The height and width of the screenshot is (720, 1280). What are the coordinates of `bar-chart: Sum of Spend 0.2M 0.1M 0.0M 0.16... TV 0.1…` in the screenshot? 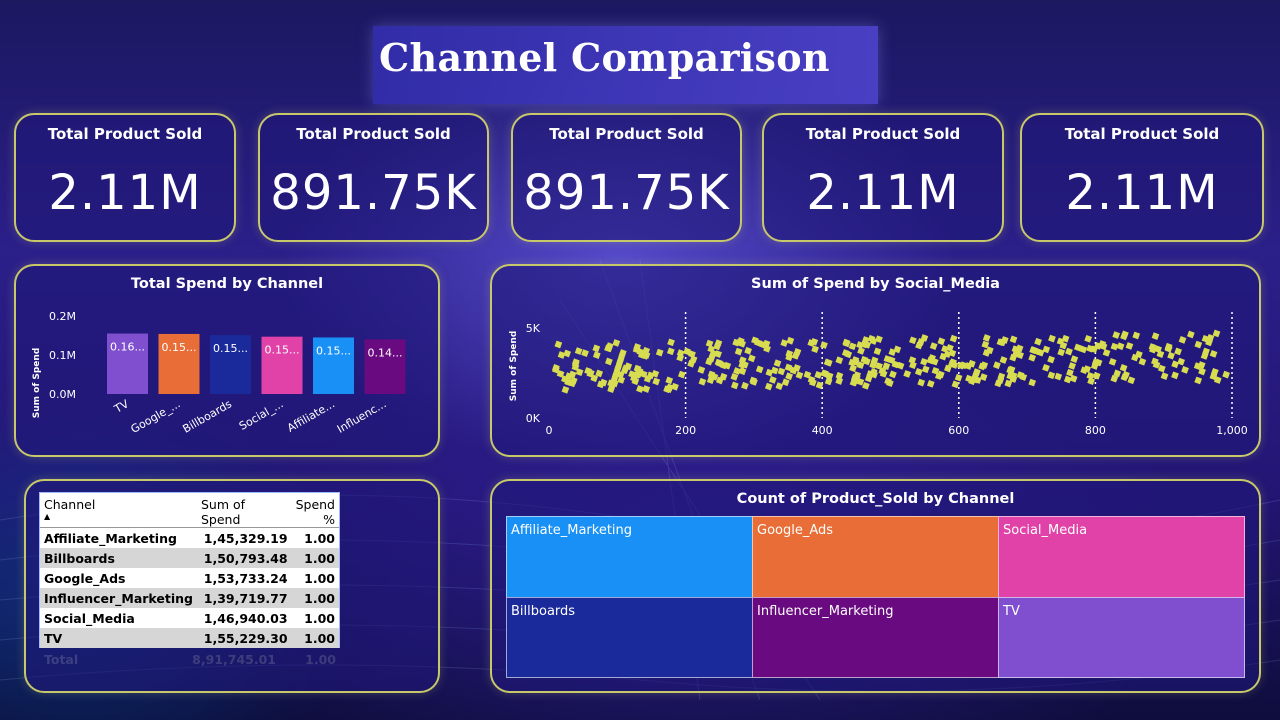 It's located at (228, 361).